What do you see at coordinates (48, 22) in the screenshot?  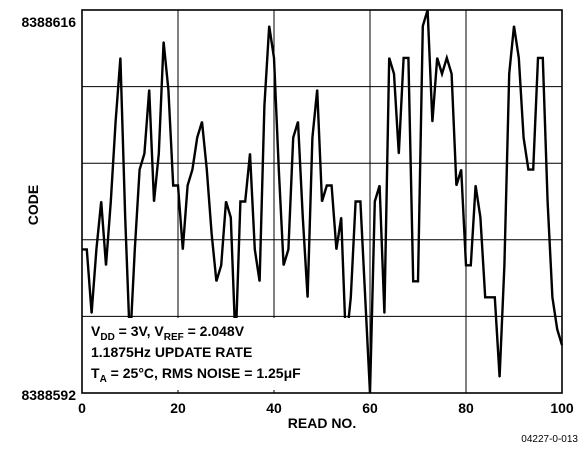 I see `y-tick-max-label: 8388616` at bounding box center [48, 22].